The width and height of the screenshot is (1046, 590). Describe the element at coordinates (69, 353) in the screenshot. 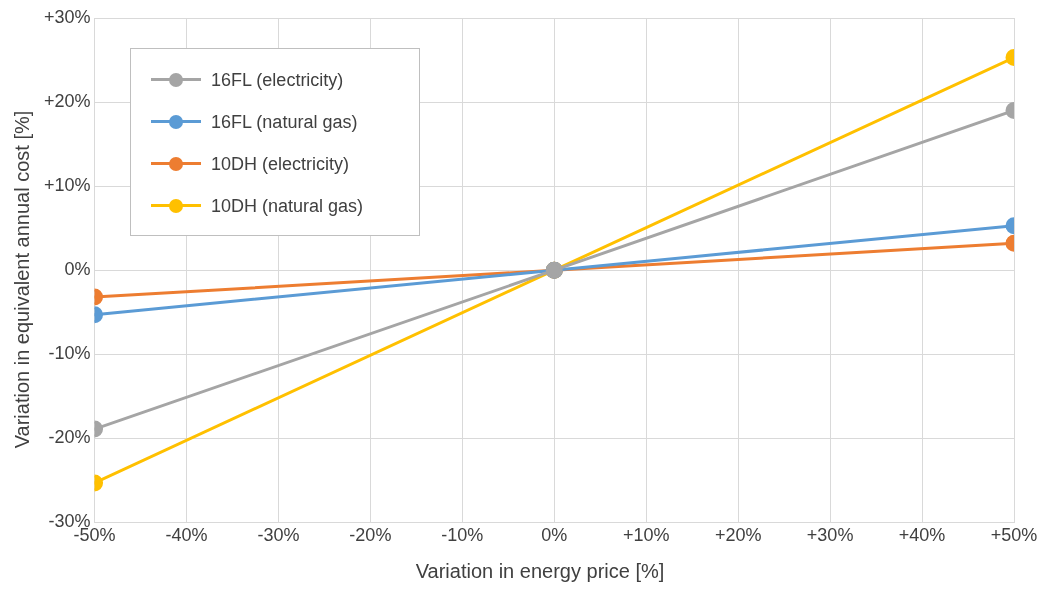

I see `y-tick-label: -10%` at that location.